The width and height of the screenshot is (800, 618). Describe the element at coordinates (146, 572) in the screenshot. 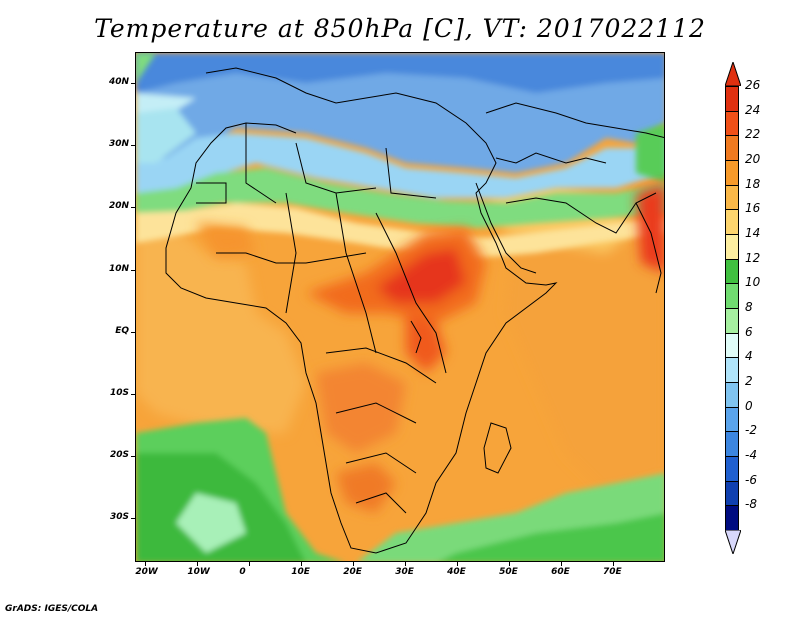

I see `lon-label: 20W` at that location.